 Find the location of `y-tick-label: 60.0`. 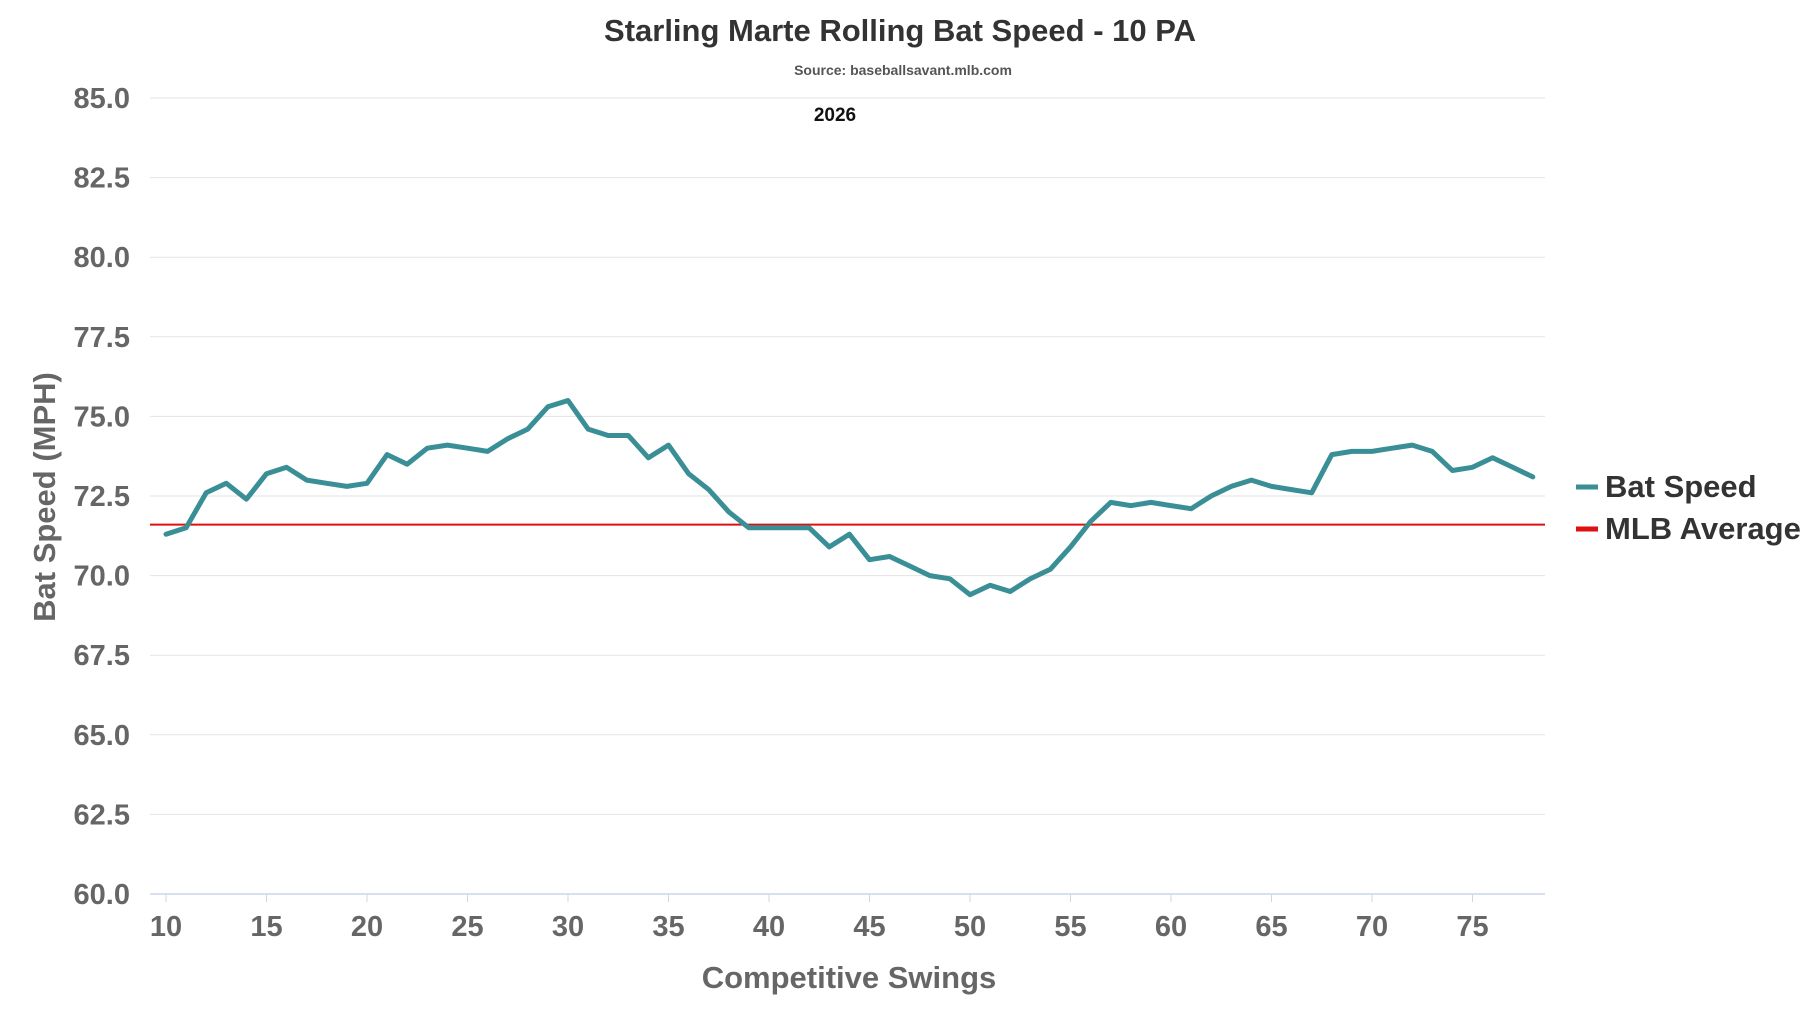

y-tick-label: 60.0 is located at coordinates (102, 895).